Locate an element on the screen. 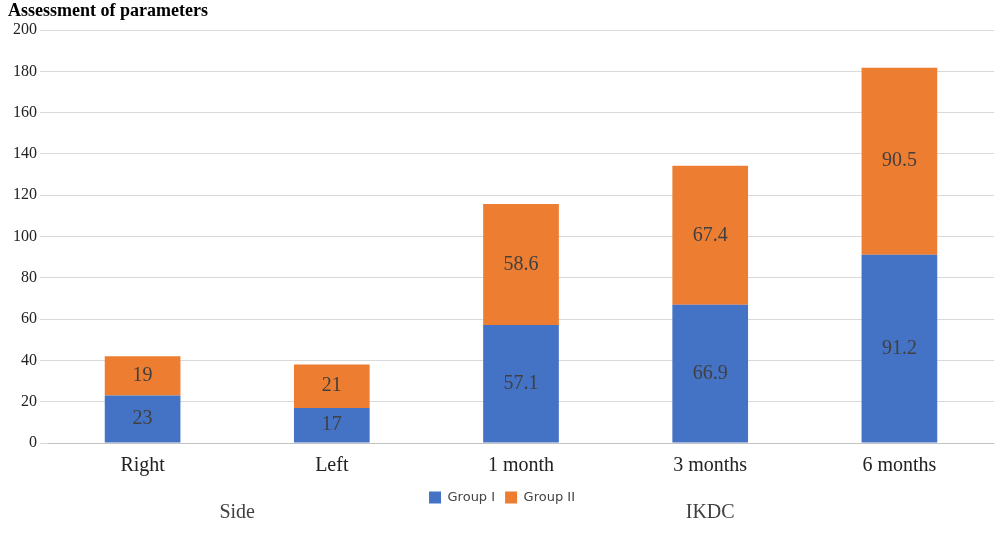 This screenshot has height=539, width=1004. y-tick-label: 120 is located at coordinates (25, 194).